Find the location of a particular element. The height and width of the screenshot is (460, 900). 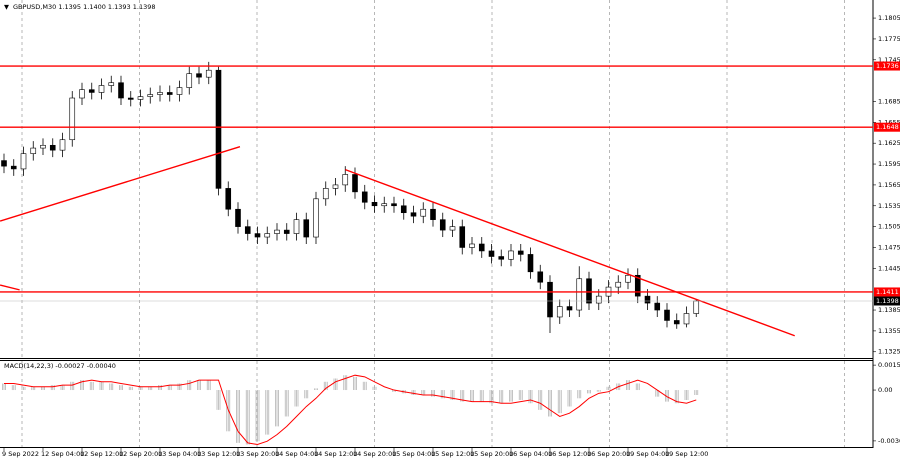

x-tick-label: 15 Sep 04:00 is located at coordinates (413, 454).